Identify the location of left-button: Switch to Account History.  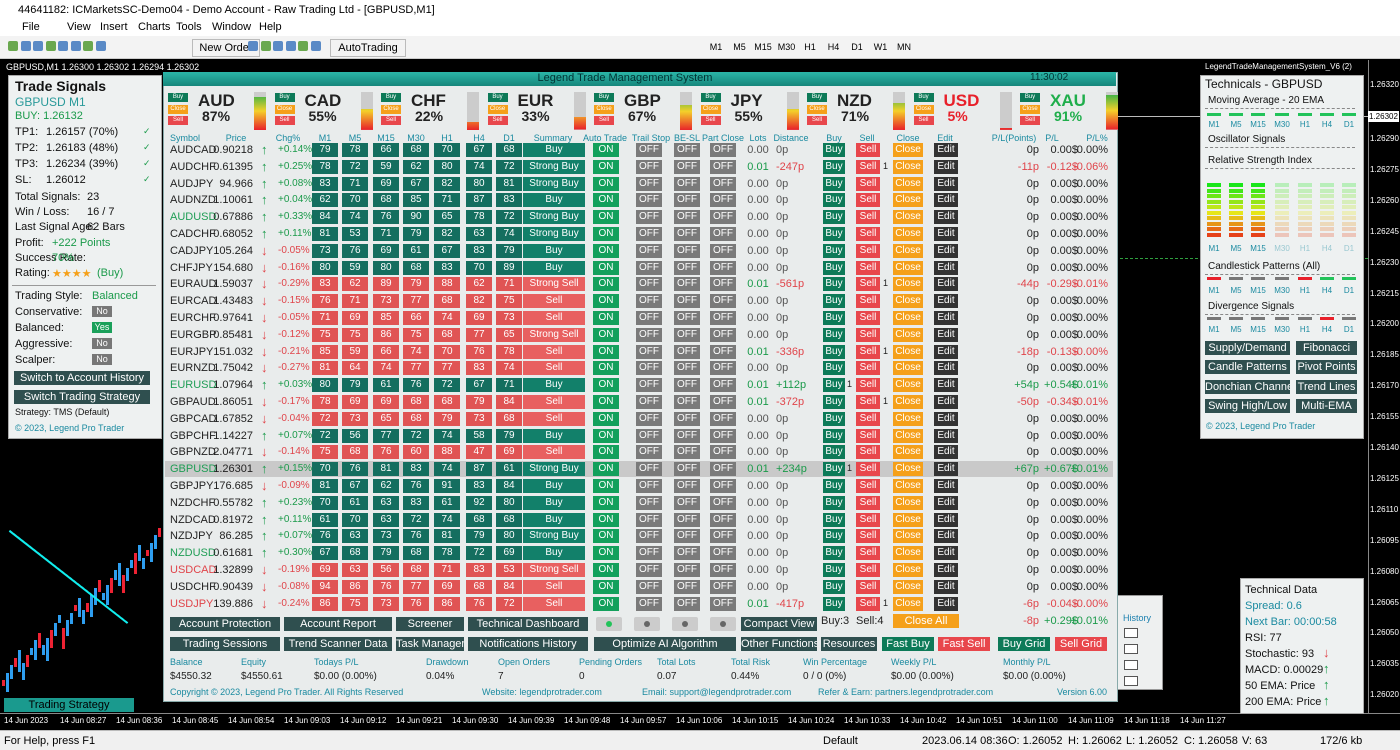
(82, 378).